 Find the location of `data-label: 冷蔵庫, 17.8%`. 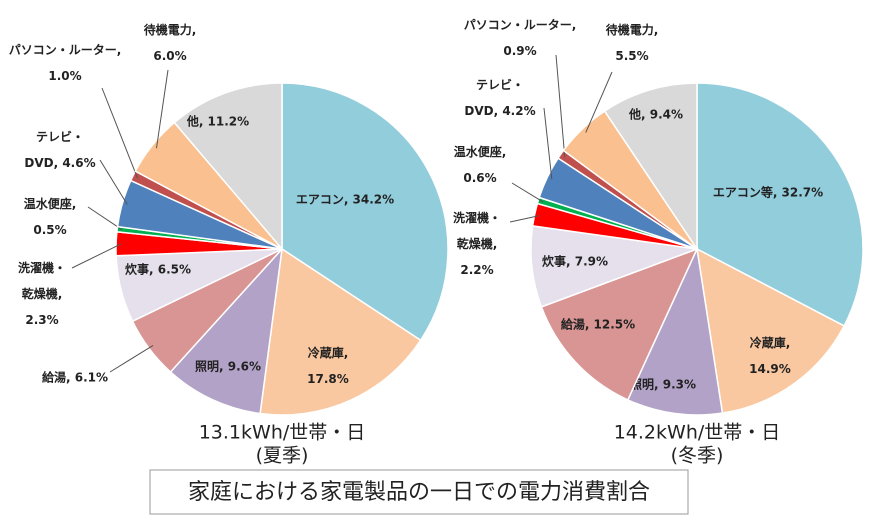

data-label: 冷蔵庫, 17.8% is located at coordinates (328, 365).